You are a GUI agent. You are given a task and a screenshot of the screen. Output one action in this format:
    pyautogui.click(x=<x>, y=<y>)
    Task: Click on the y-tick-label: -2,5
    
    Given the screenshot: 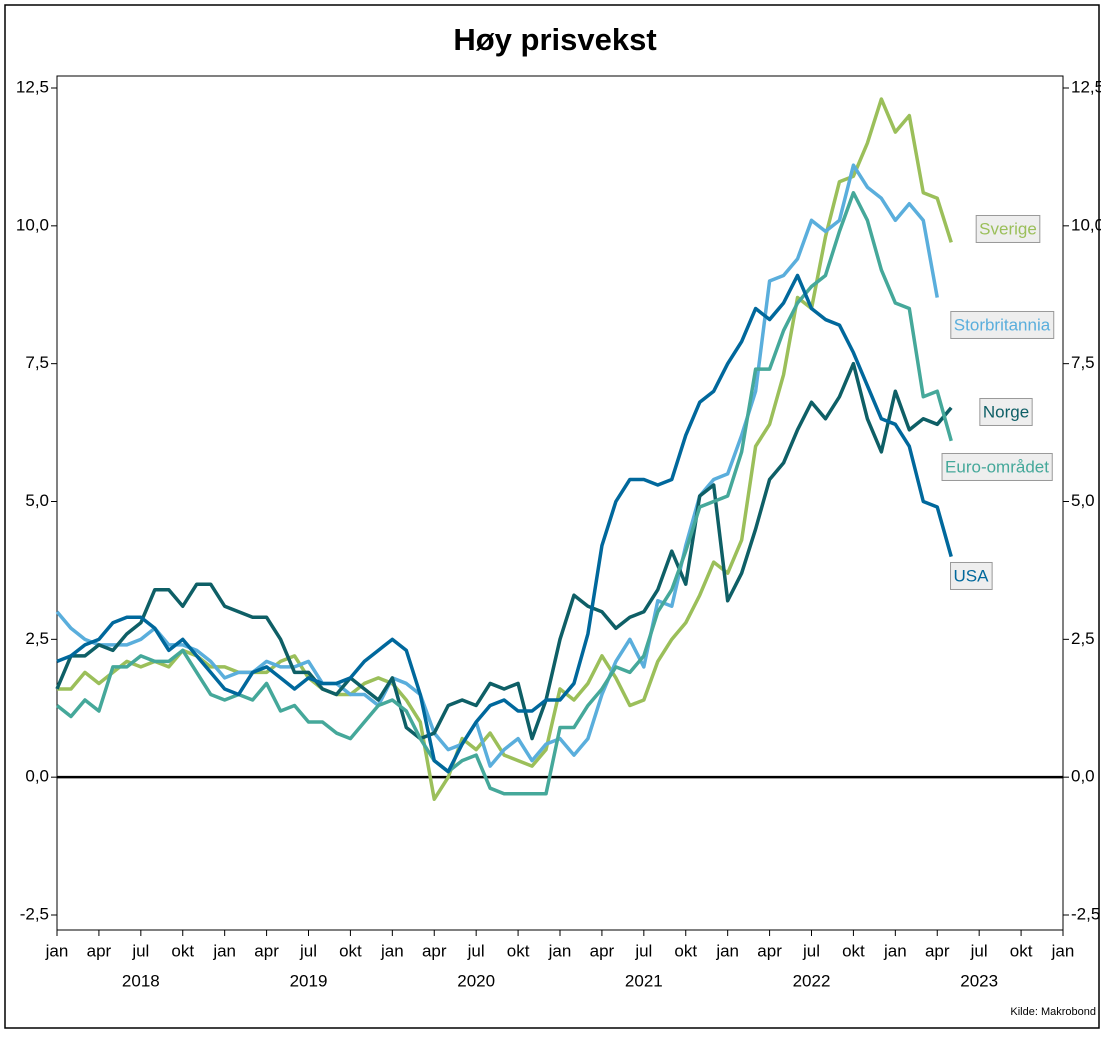 What is the action you would take?
    pyautogui.click(x=34, y=913)
    